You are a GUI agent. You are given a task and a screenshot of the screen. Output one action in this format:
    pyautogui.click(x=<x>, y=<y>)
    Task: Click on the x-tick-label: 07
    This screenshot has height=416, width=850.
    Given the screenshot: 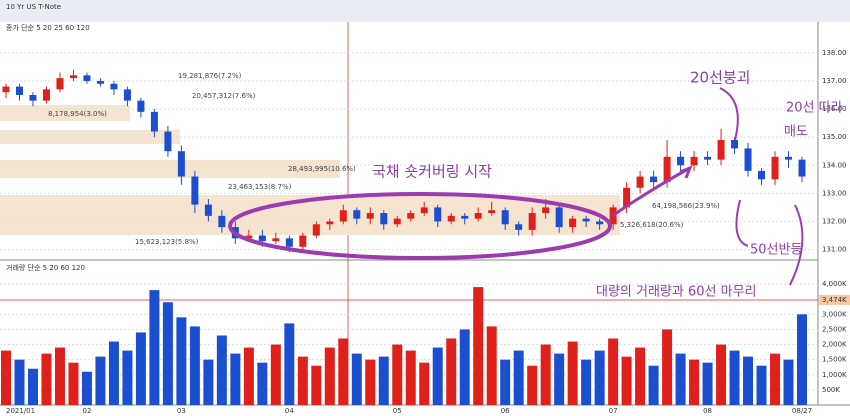 What is the action you would take?
    pyautogui.click(x=613, y=411)
    